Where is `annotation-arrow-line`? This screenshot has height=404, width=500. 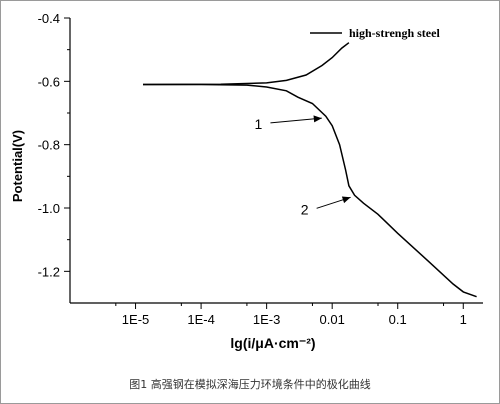
annotation-arrow-line is located at coordinates (296, 120).